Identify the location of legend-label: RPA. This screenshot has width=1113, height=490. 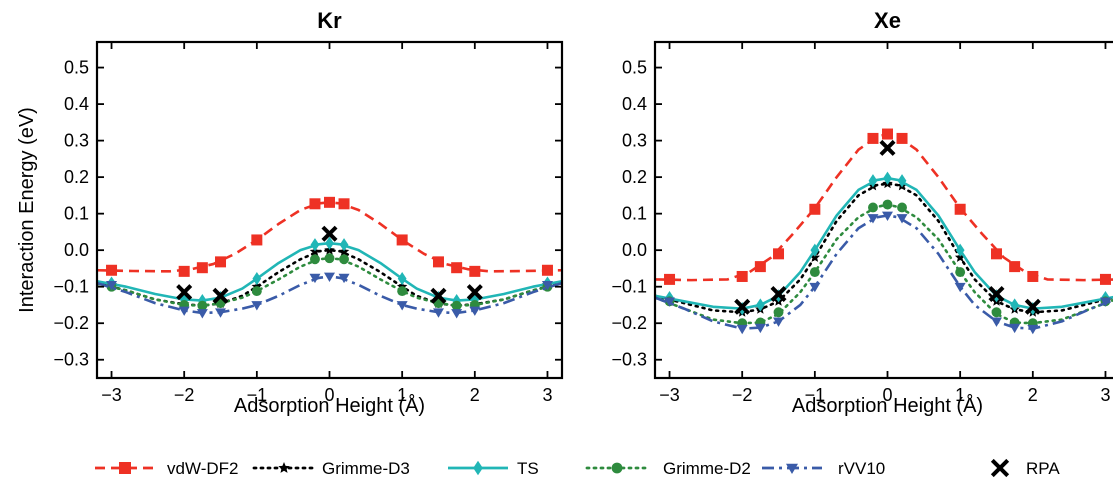
(1043, 468).